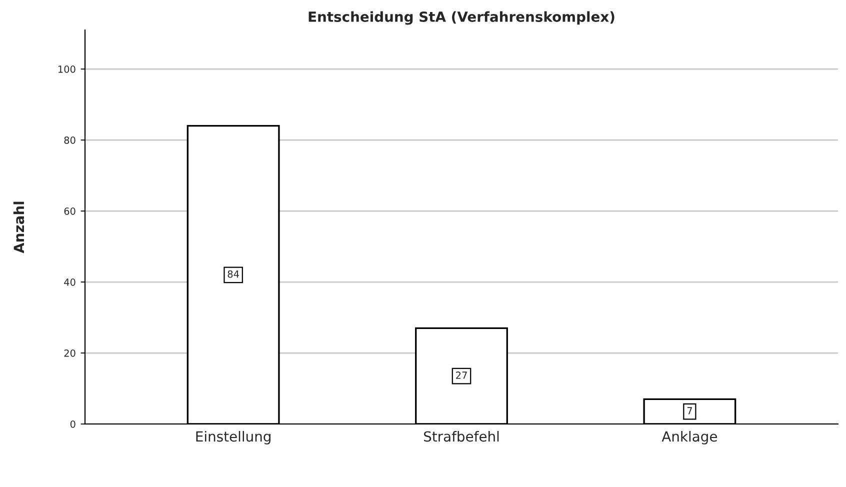 The height and width of the screenshot is (487, 846). I want to click on data-label: 27, so click(461, 375).